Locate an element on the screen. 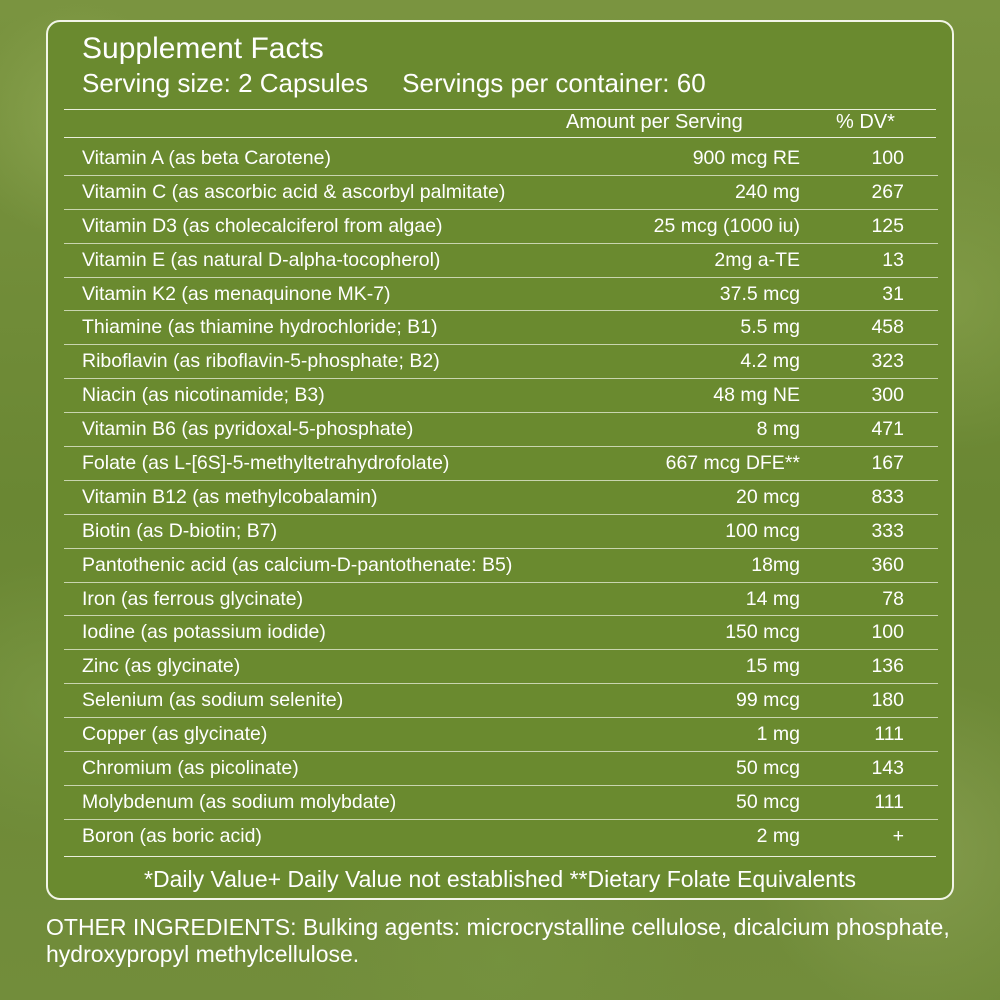 The image size is (1000, 1000). nutrient-row: Iron (as ferrous glycinate) 14 mg 78 is located at coordinates (501, 600).